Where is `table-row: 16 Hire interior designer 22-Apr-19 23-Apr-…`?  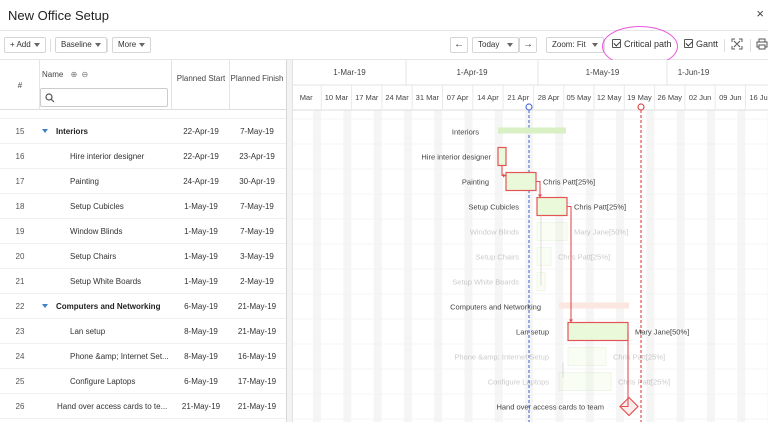
table-row: 16 Hire interior designer 22-Apr-19 23-Apr-… is located at coordinates (143, 156).